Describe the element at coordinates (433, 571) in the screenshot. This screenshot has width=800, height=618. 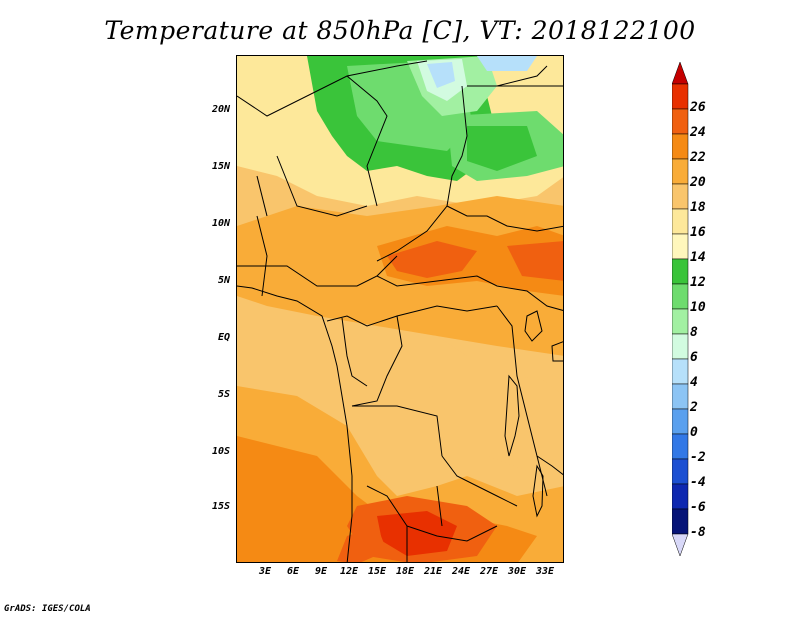
I see `lon-tick-label: 21E` at that location.